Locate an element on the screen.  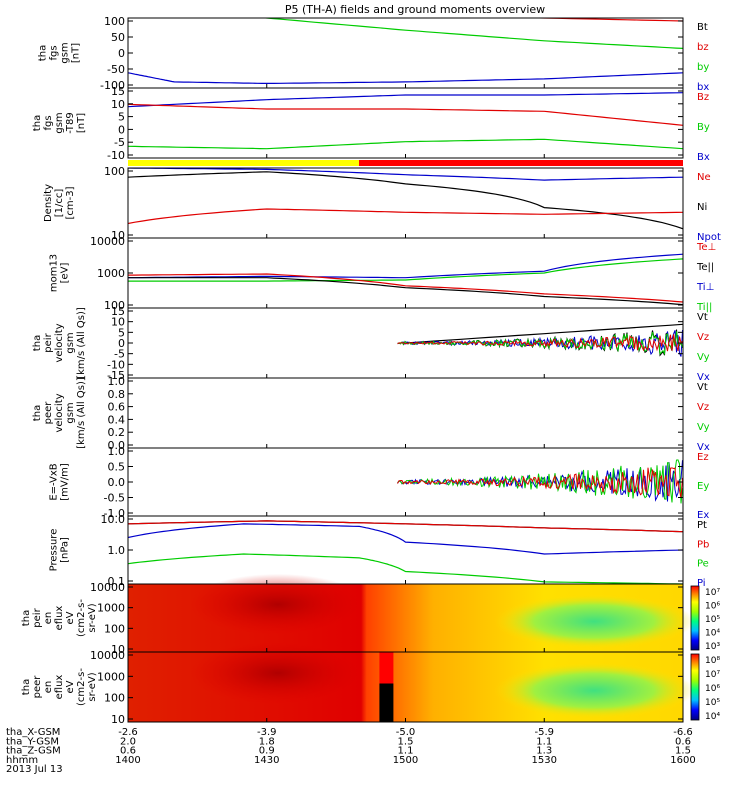
ylabel-line: (cm2-s- is located at coordinates (81, 618).